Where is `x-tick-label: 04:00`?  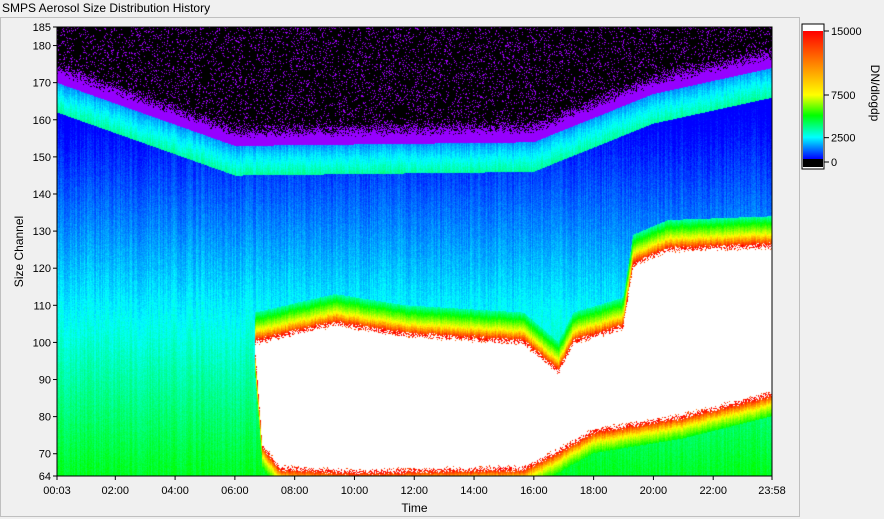
x-tick-label: 04:00 is located at coordinates (175, 491).